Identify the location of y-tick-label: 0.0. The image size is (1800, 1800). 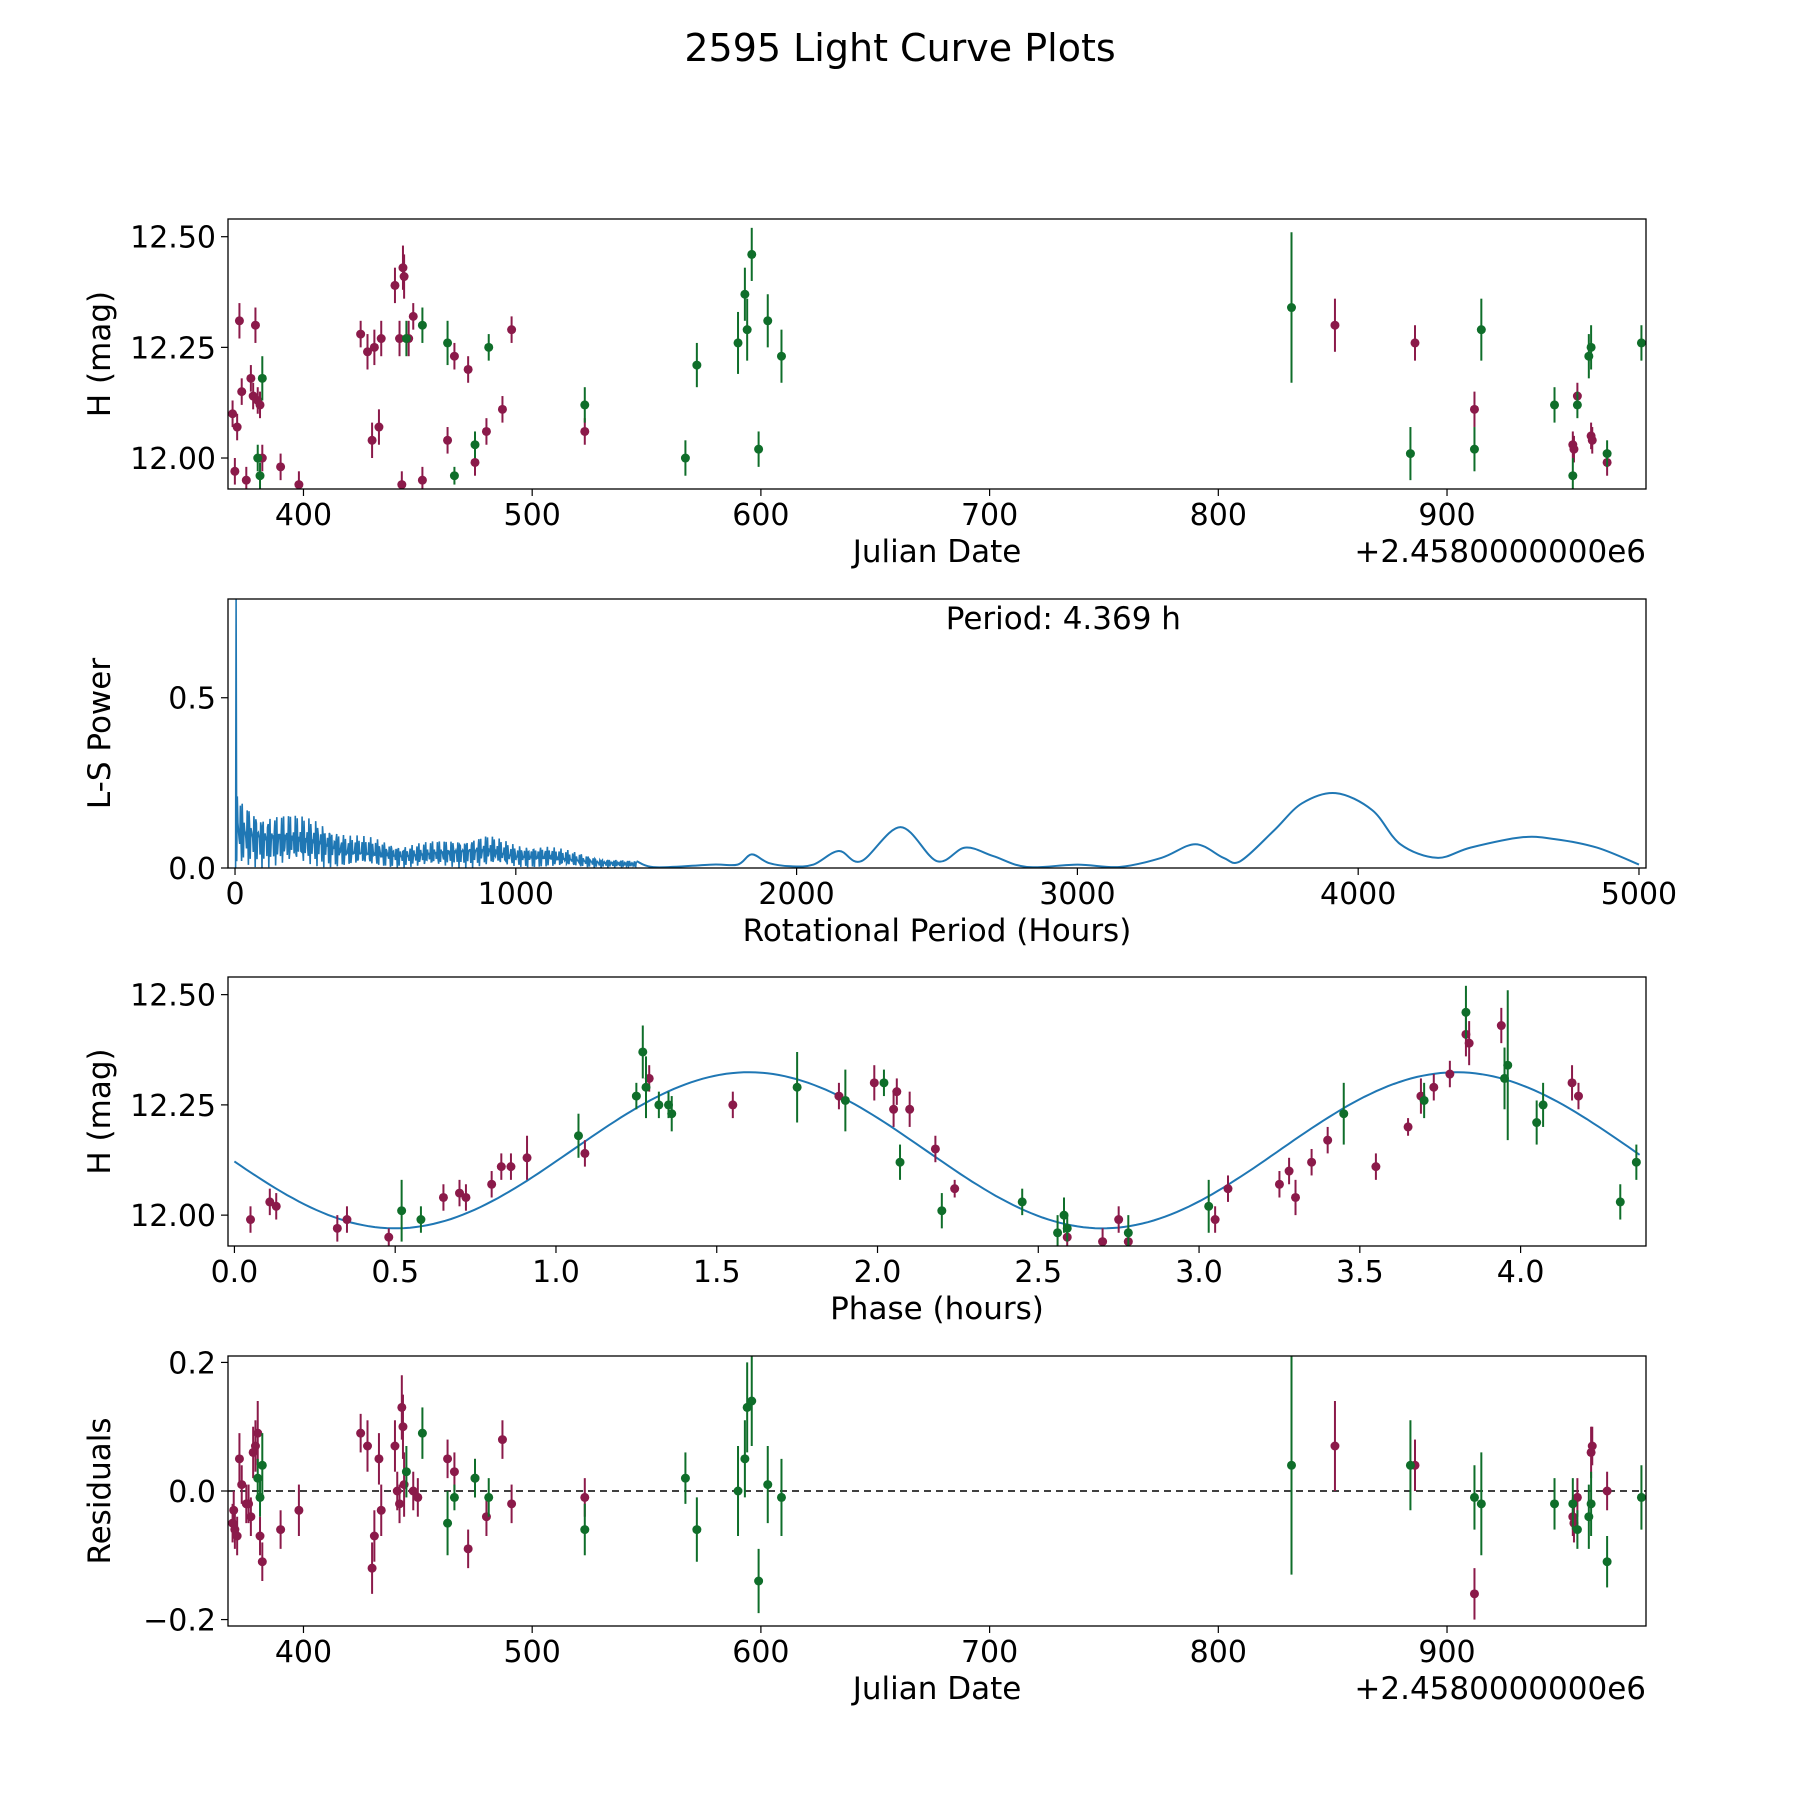
(192, 869).